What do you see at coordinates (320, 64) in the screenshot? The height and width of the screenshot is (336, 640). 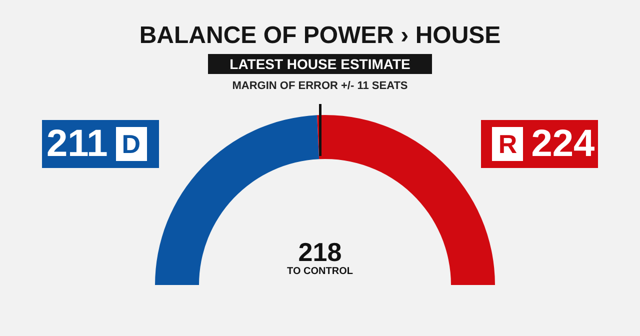 I see `chart-subtitle: LATEST HOUSE ESTIMATE` at bounding box center [320, 64].